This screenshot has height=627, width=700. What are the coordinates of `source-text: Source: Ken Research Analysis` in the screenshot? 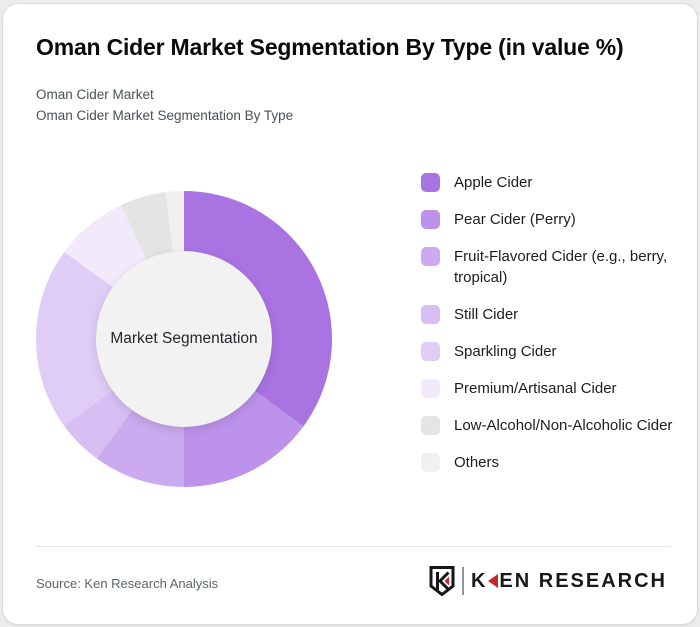 It's located at (127, 583).